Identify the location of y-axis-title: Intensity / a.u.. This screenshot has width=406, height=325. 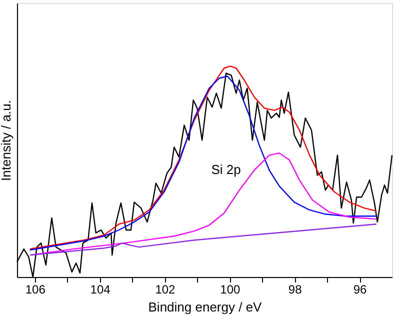
(7, 140).